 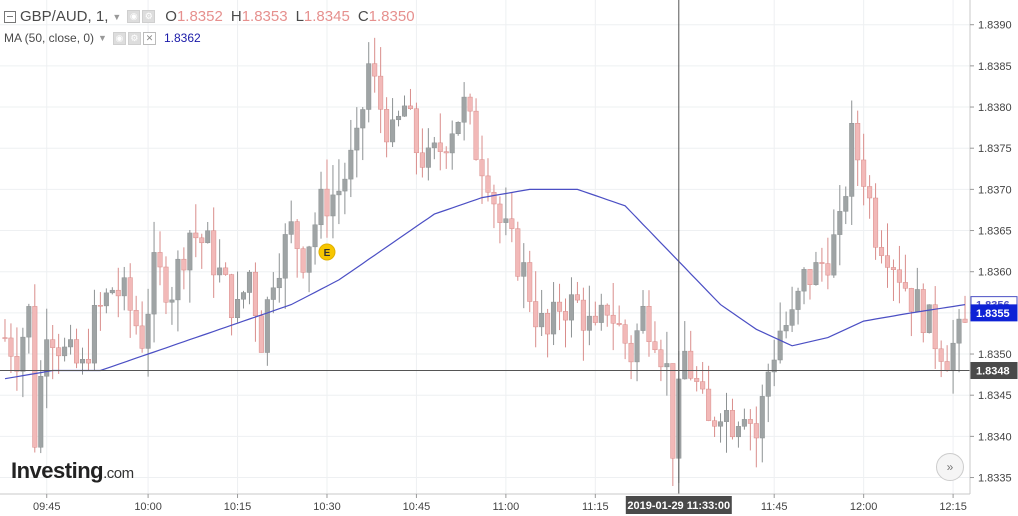 What do you see at coordinates (994, 313) in the screenshot?
I see `last-price-tag-box` at bounding box center [994, 313].